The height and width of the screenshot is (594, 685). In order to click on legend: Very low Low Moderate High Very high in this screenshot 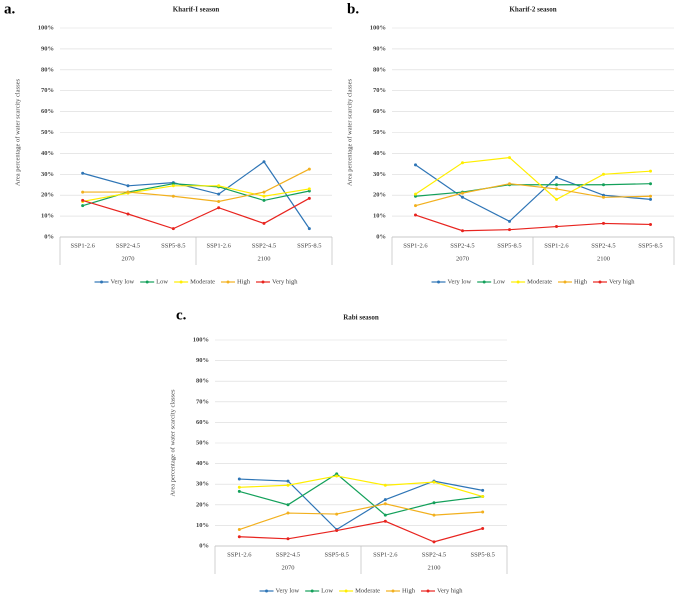, I will do `click(533, 281)`.